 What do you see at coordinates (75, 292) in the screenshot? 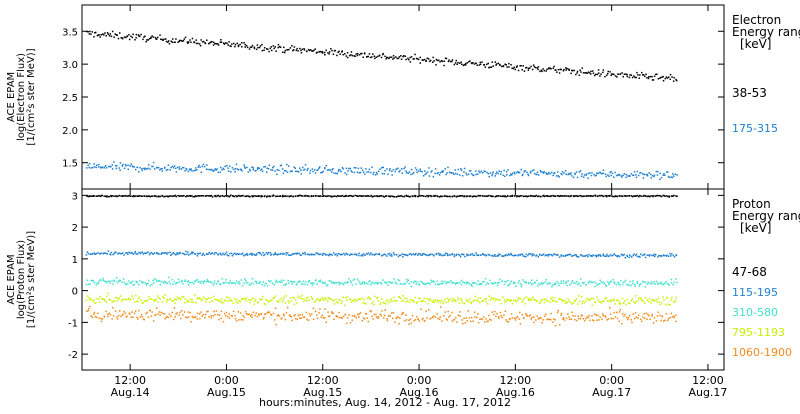
I see `proton-y-tick-label: 0` at bounding box center [75, 292].